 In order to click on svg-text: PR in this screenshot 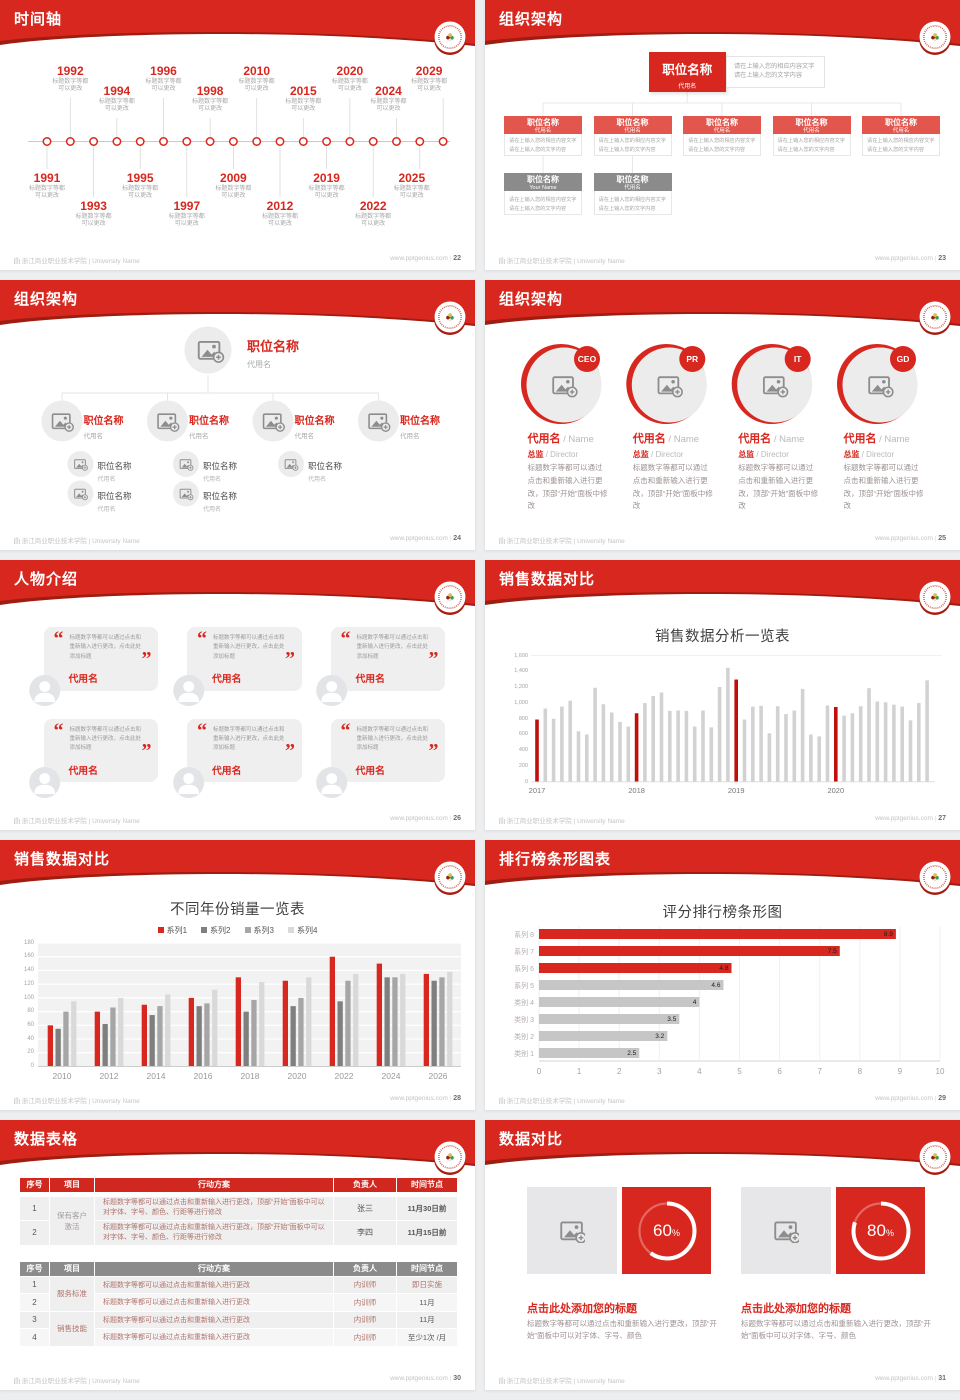, I will do `click(692, 359)`.